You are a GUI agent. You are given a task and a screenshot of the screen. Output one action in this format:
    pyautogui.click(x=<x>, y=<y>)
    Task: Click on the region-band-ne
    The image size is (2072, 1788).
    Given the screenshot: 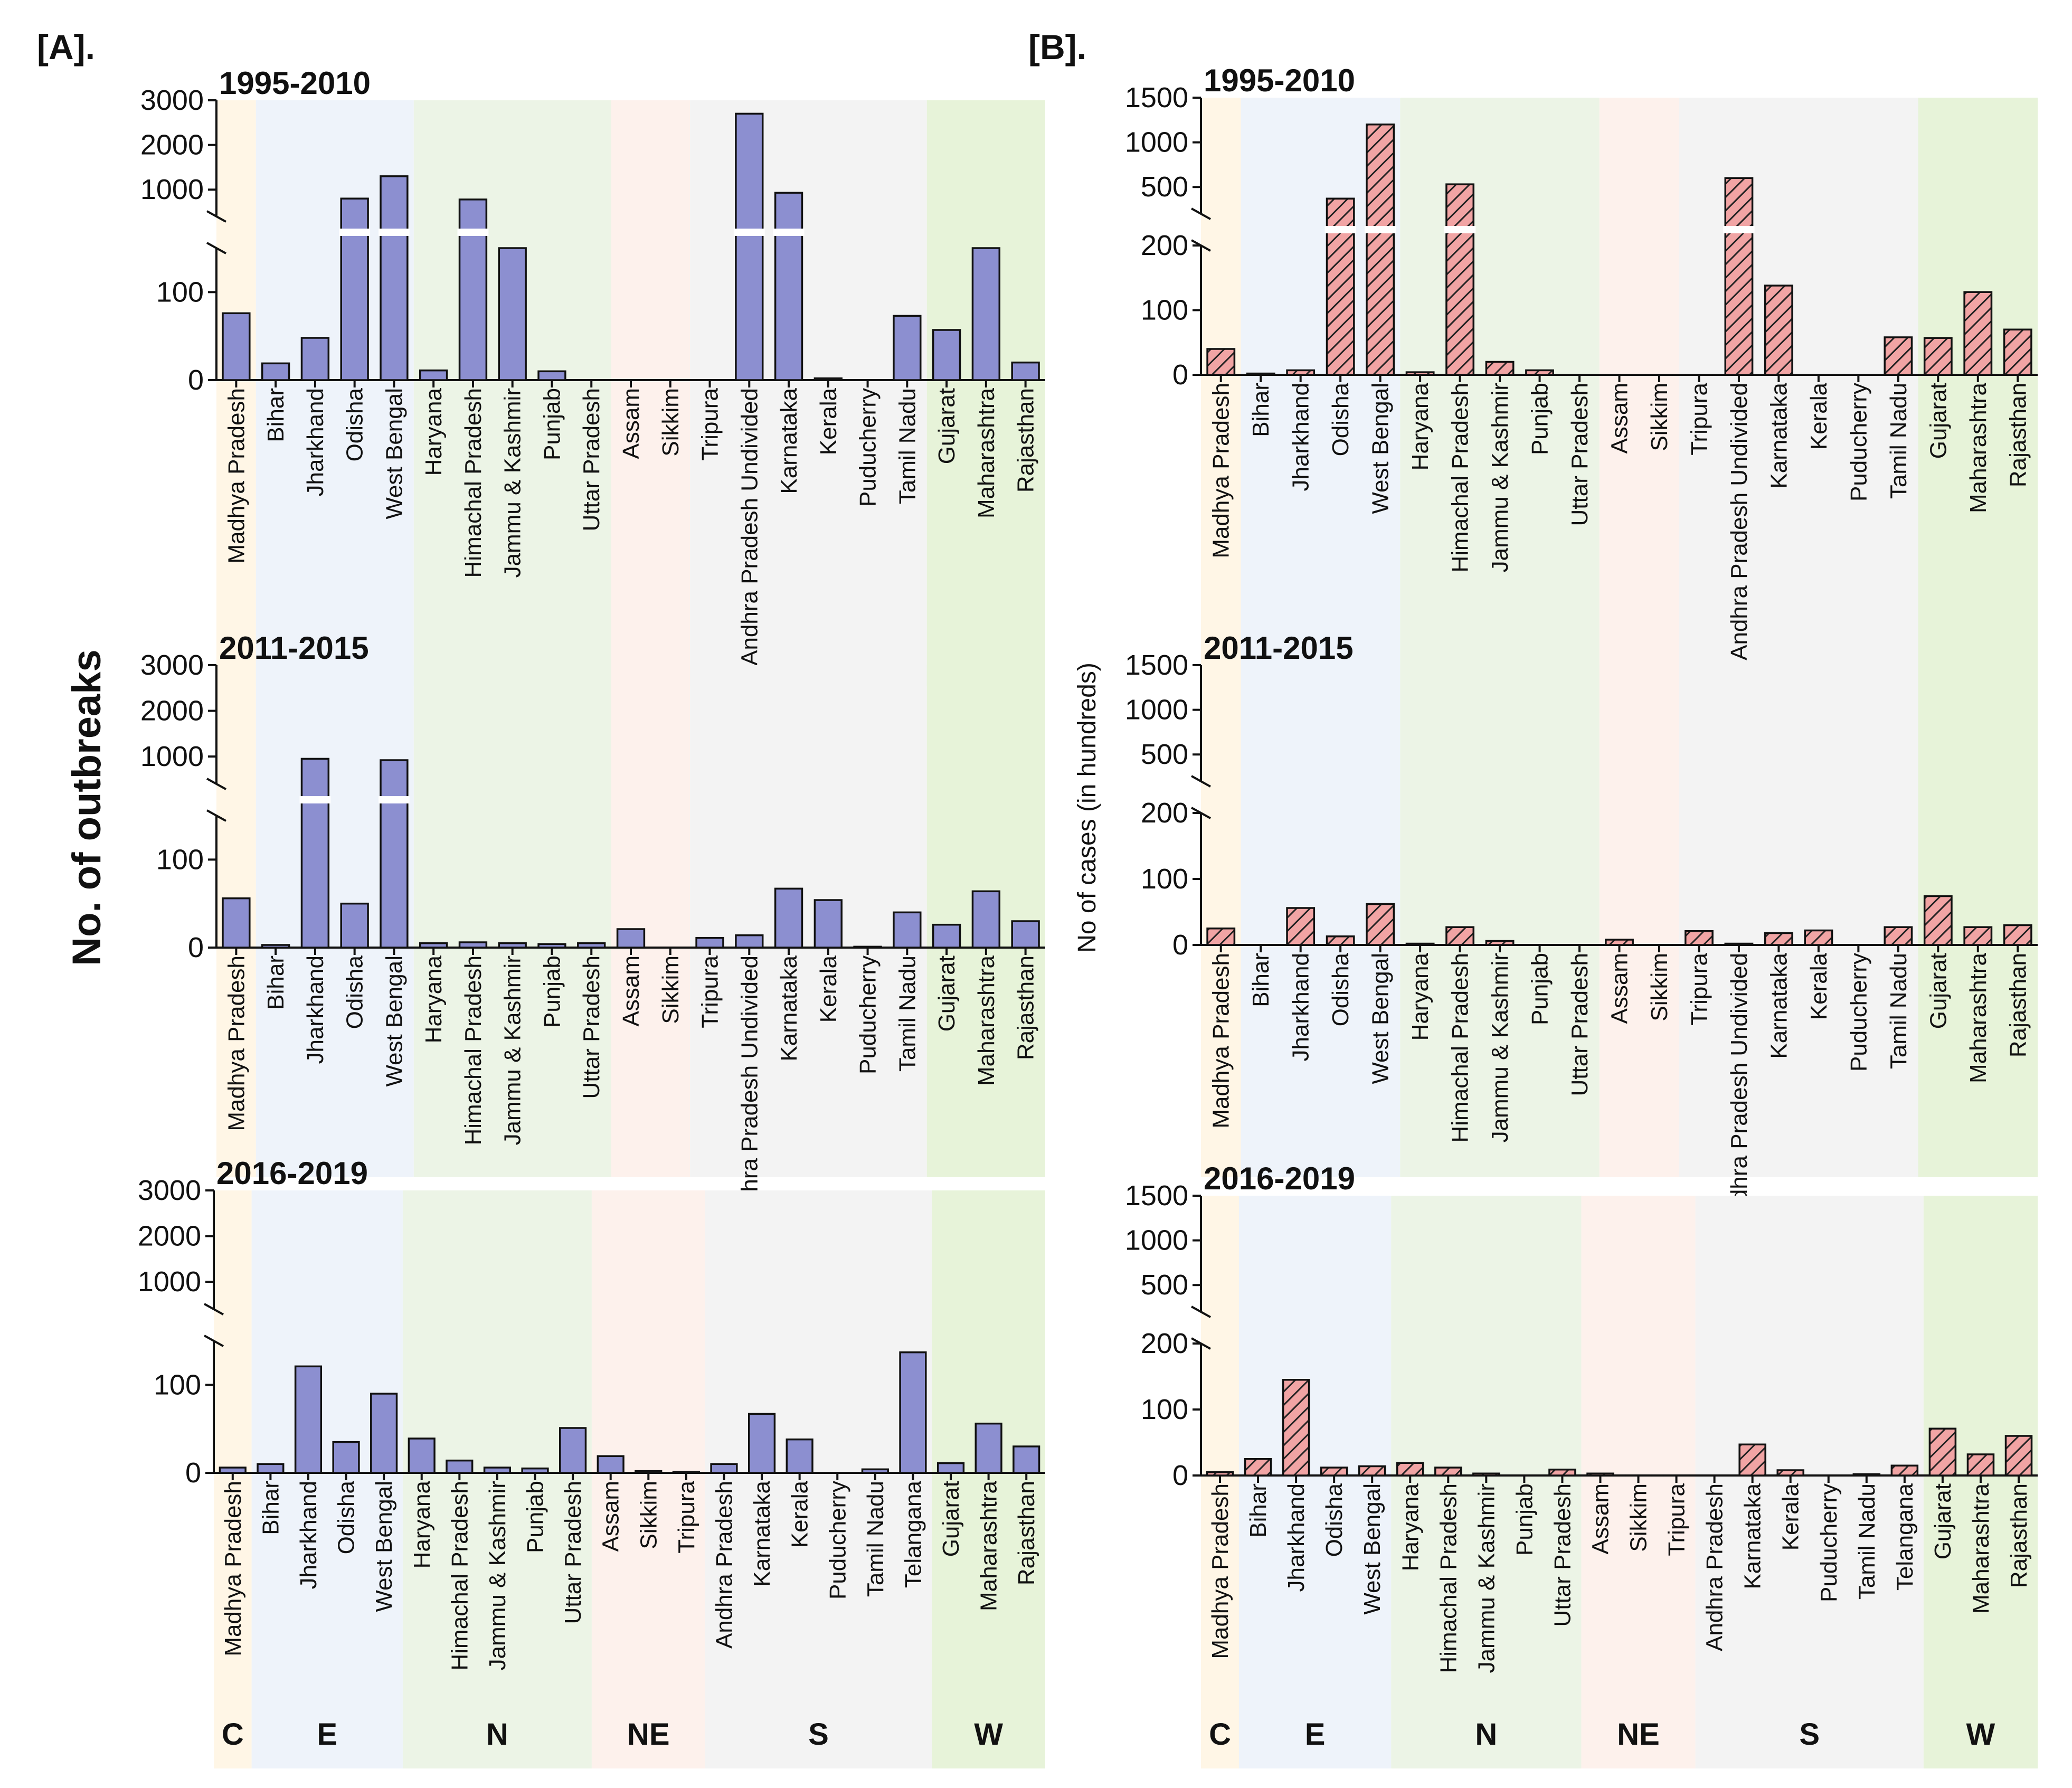 What is the action you would take?
    pyautogui.click(x=651, y=393)
    